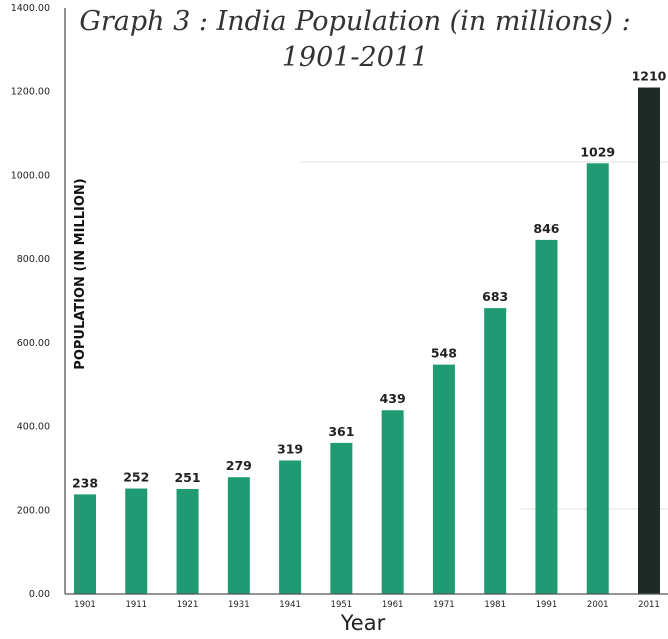 This screenshot has width=668, height=639. Describe the element at coordinates (85, 482) in the screenshot. I see `value-label-1901: 238` at that location.